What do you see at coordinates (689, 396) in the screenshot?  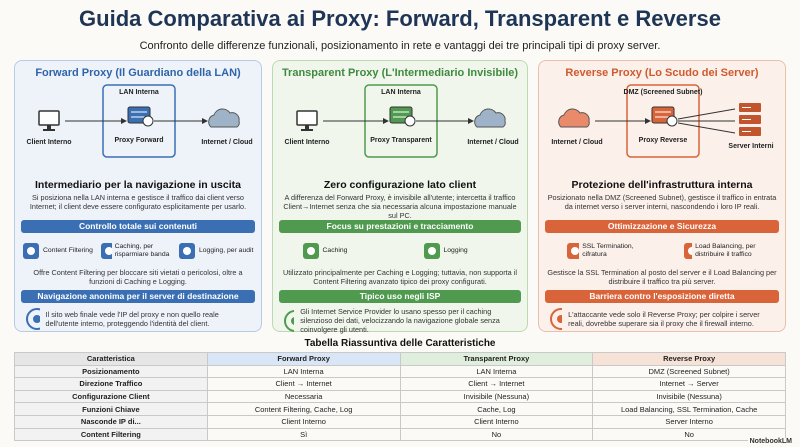 I see `table-cell: Invisibile (Nessuna)` at bounding box center [689, 396].